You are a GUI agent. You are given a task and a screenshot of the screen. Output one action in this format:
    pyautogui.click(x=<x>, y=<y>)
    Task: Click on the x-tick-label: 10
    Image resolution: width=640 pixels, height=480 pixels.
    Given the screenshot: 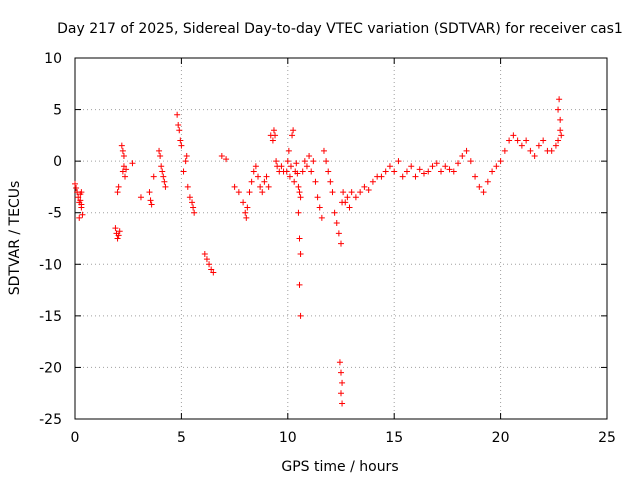 What is the action you would take?
    pyautogui.click(x=288, y=438)
    